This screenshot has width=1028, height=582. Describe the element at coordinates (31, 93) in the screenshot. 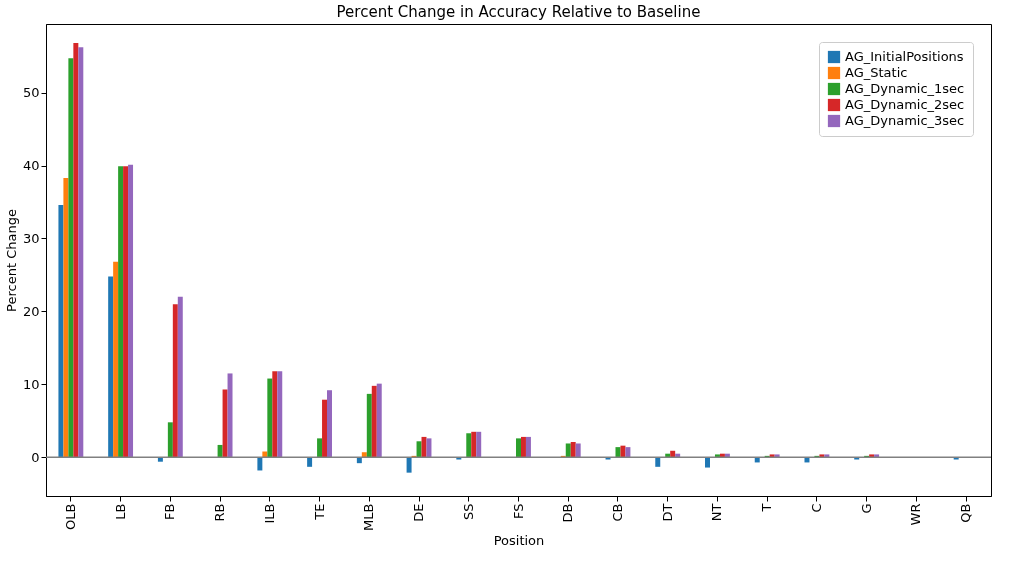

I see `y-tick-label: 50` at that location.